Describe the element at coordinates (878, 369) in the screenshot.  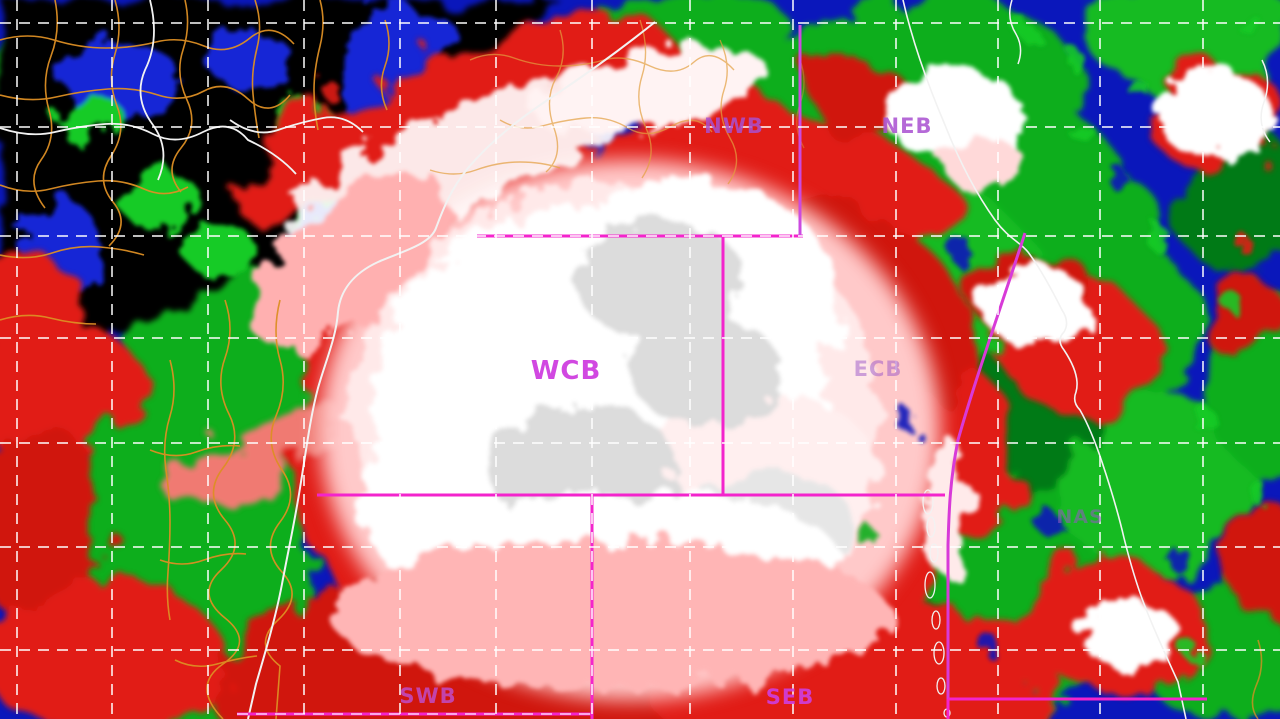
I see `sector-label-ecb: ECB` at that location.